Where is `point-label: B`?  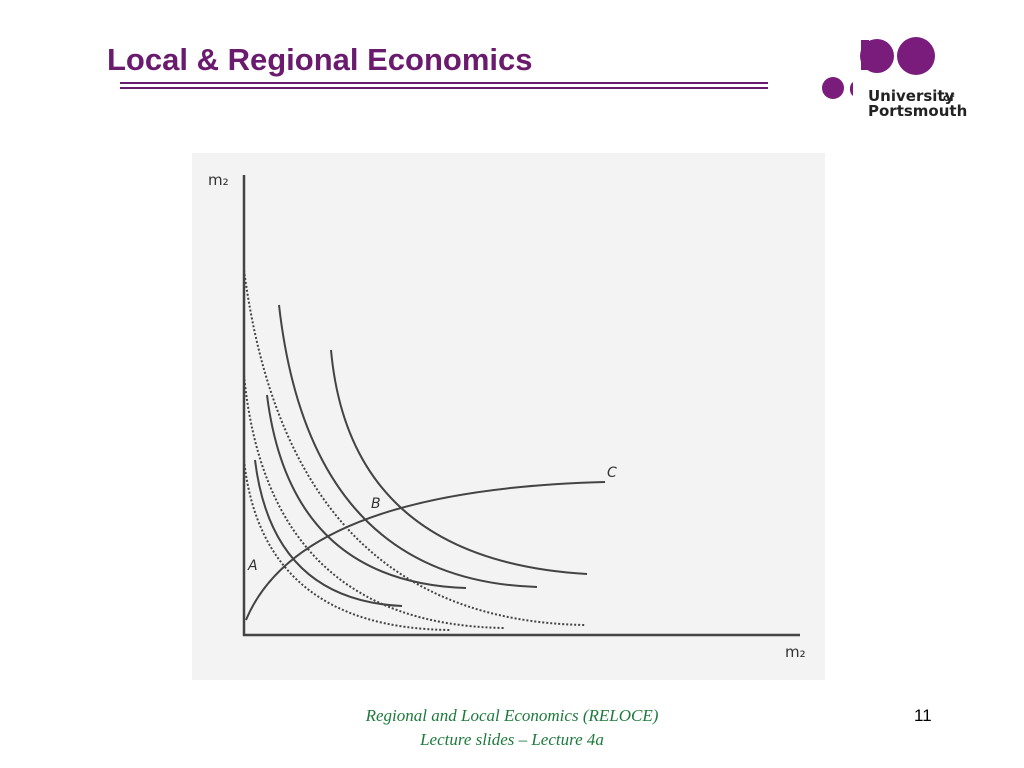
point-label: B is located at coordinates (376, 504).